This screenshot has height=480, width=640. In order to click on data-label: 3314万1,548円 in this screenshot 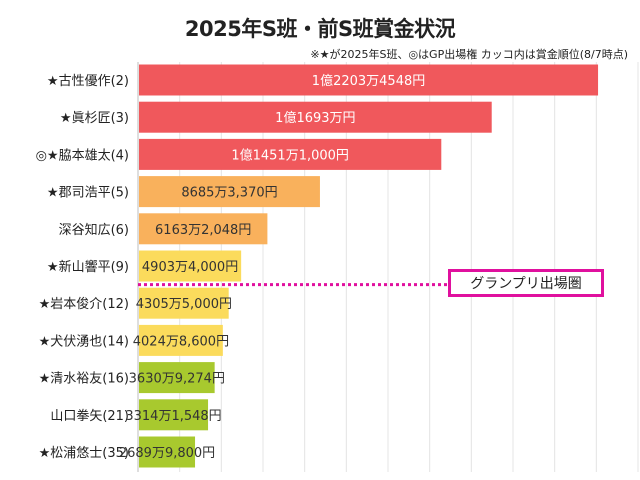, I will do `click(173, 416)`.